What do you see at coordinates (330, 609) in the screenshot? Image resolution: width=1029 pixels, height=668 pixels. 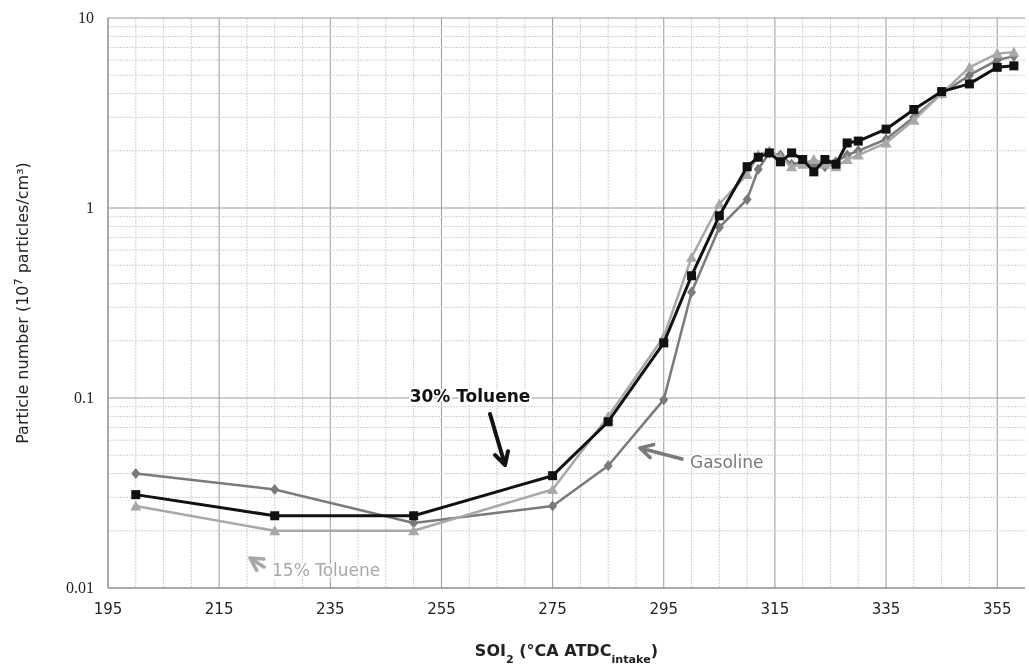 I see `x-tick-label: 235` at bounding box center [330, 609].